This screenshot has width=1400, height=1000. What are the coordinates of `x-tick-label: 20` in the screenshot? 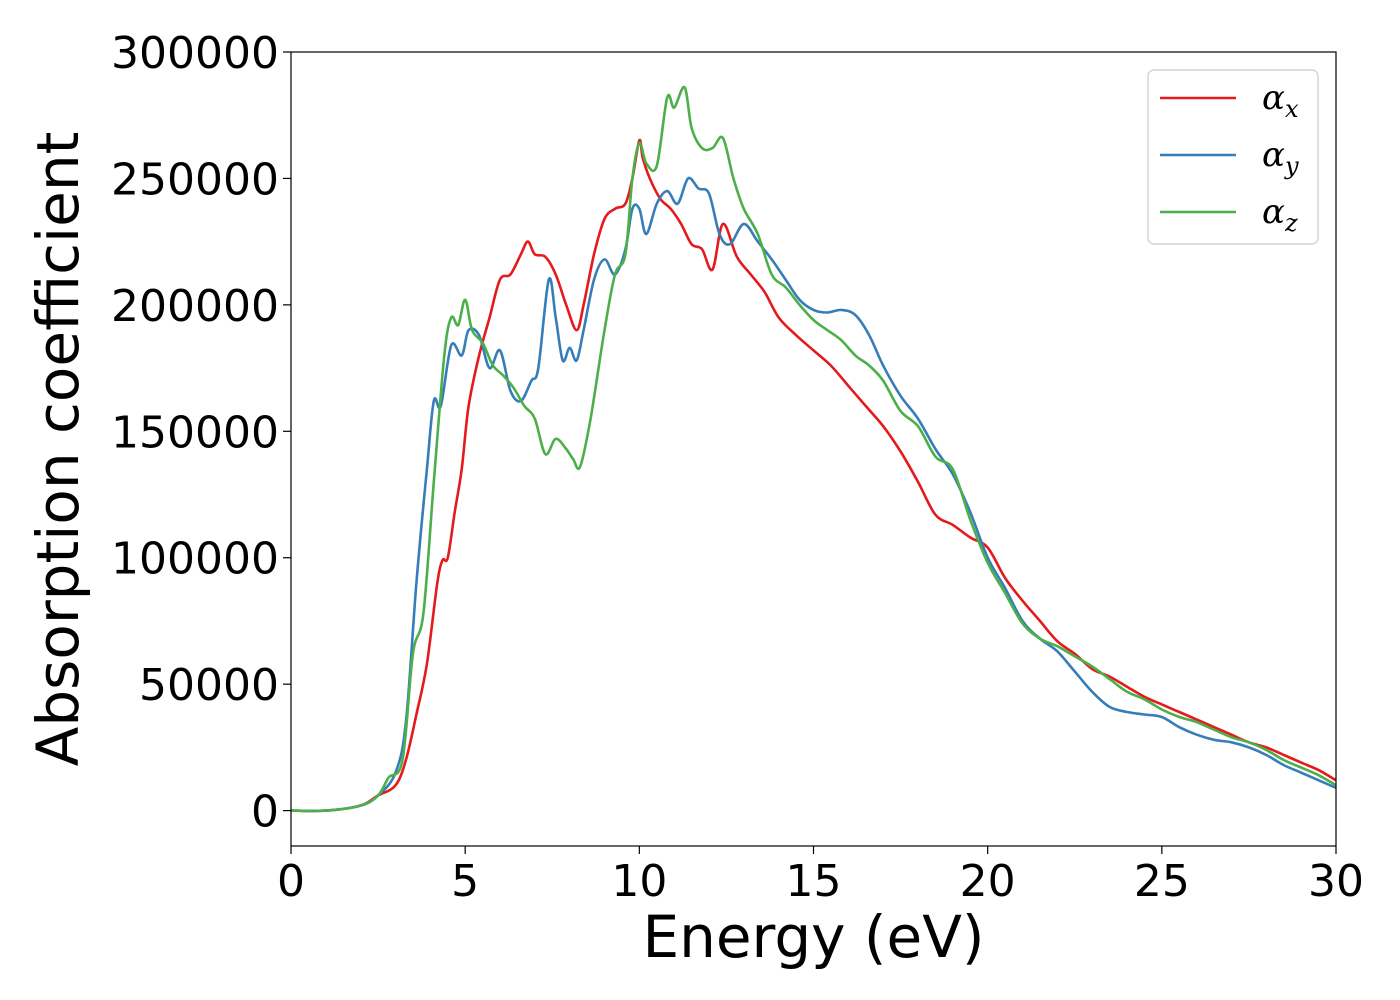 It's located at (988, 881).